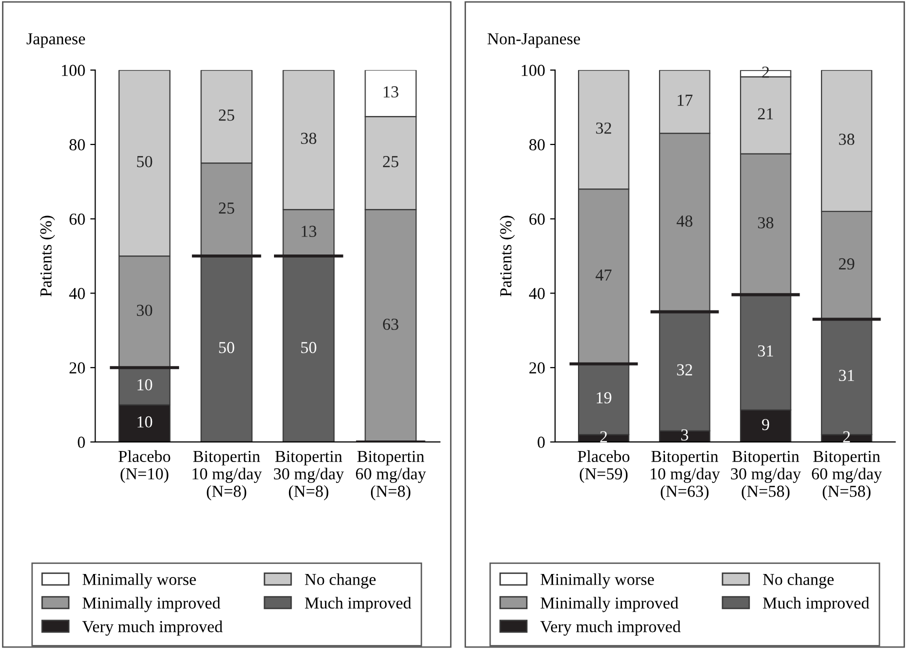 This screenshot has width=907, height=649. Describe the element at coordinates (604, 466) in the screenshot. I see `x-tick-label: Placebo (N=59)` at that location.